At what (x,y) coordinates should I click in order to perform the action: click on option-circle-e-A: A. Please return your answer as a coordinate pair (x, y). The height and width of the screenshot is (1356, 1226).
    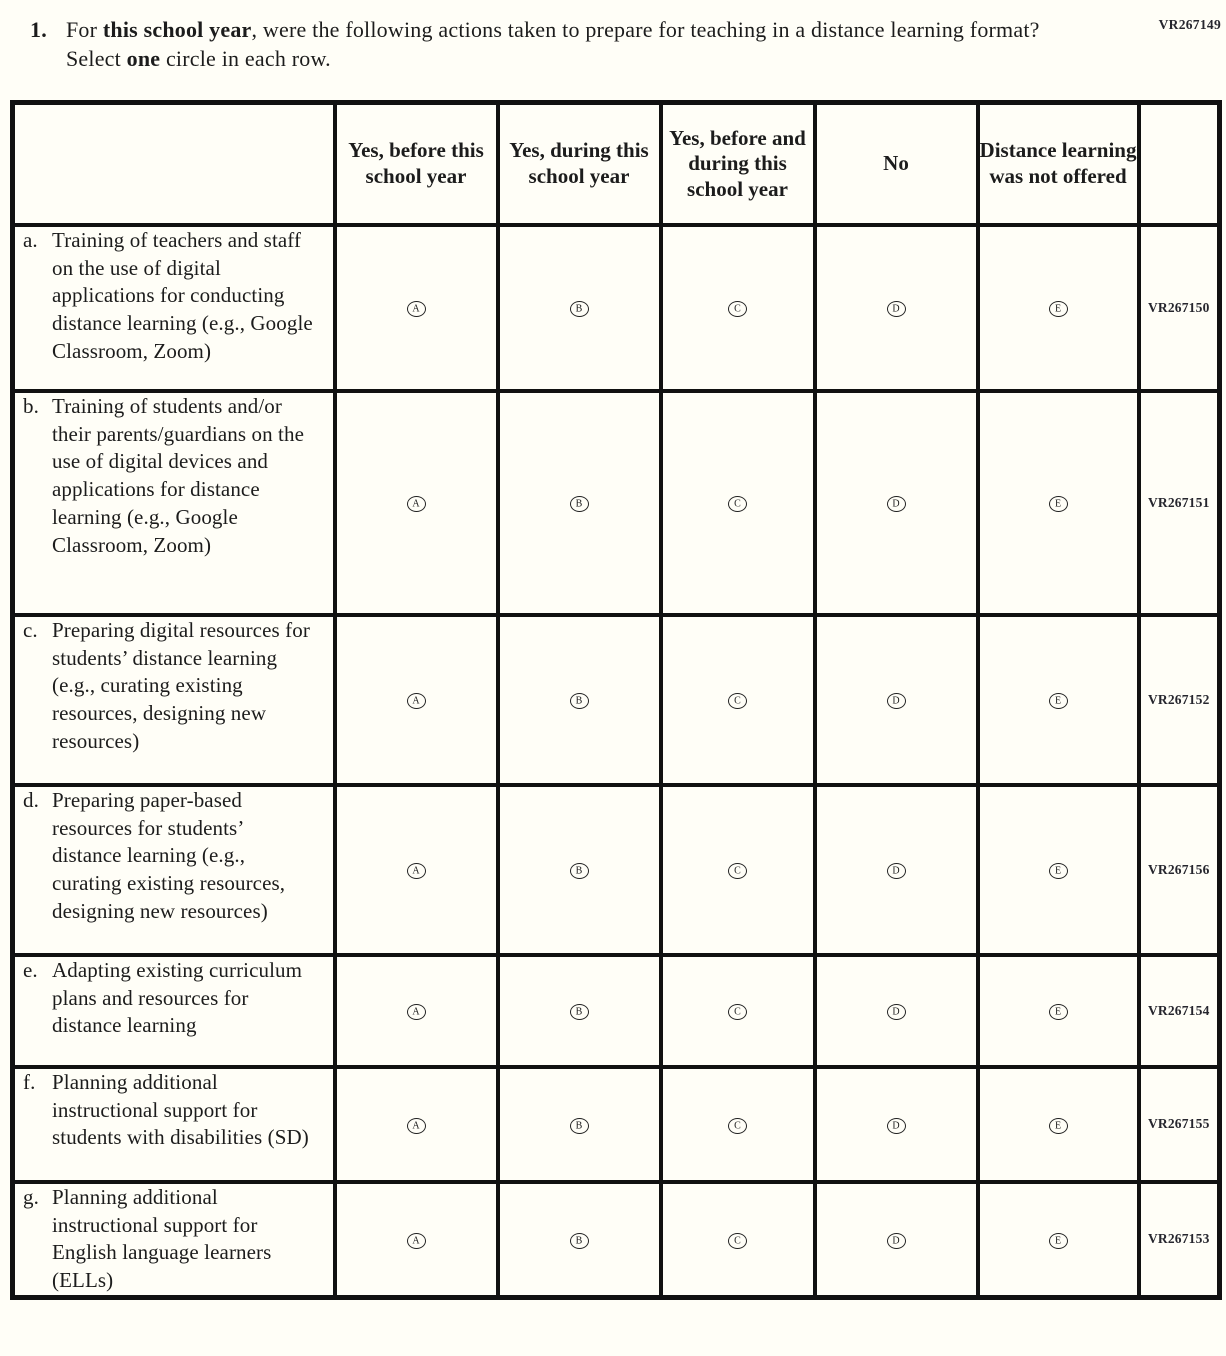
    Looking at the image, I should click on (416, 1012).